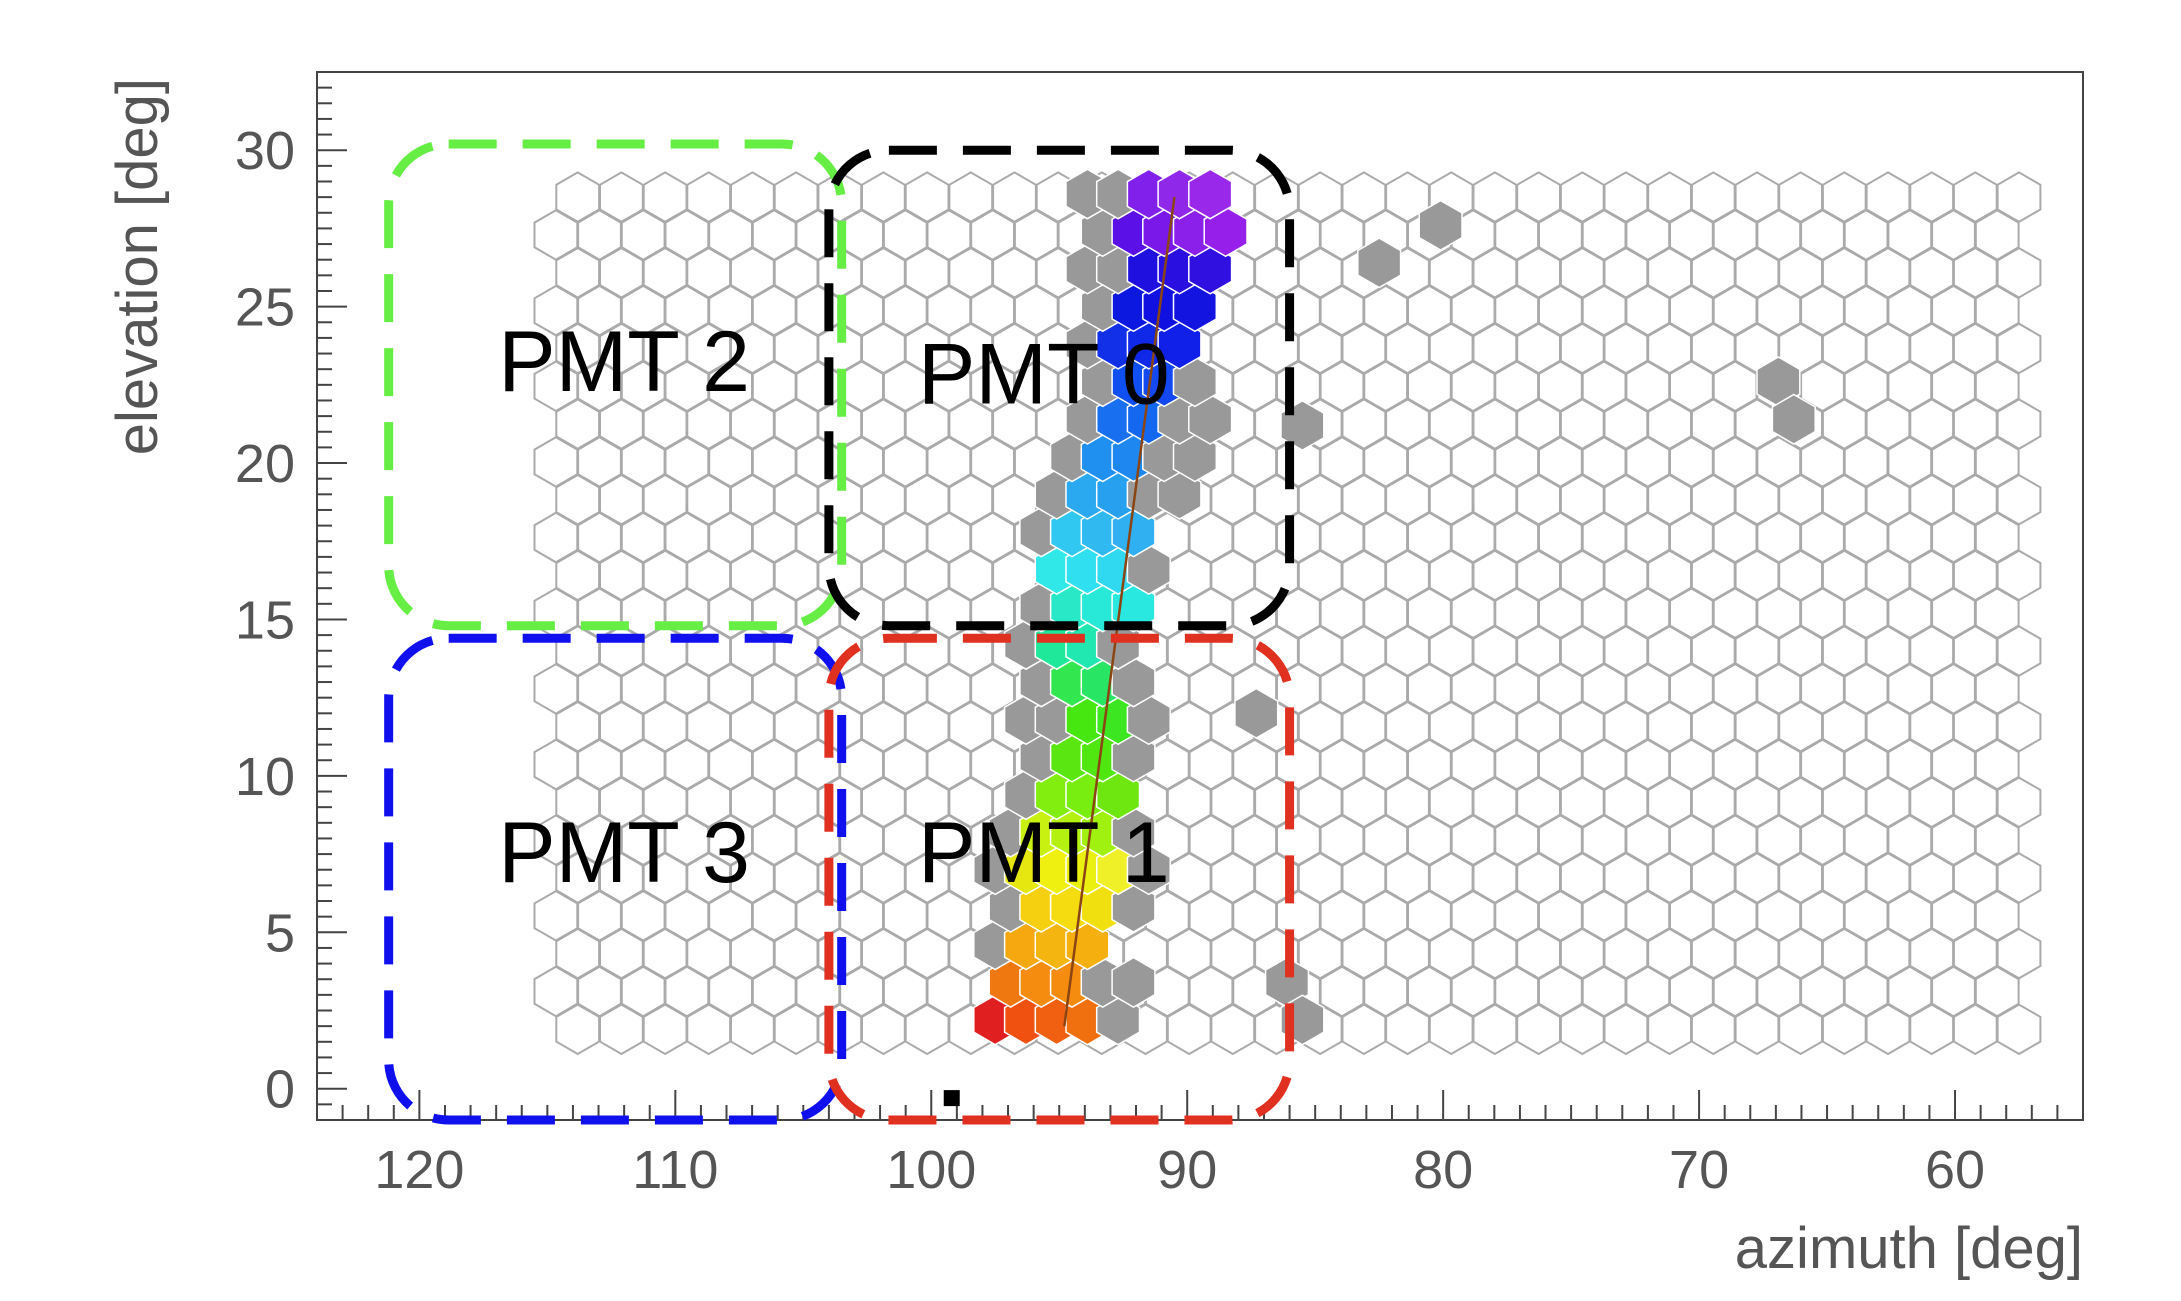  Describe the element at coordinates (1044, 375) in the screenshot. I see `pmt-region-label: PMT 0` at that location.